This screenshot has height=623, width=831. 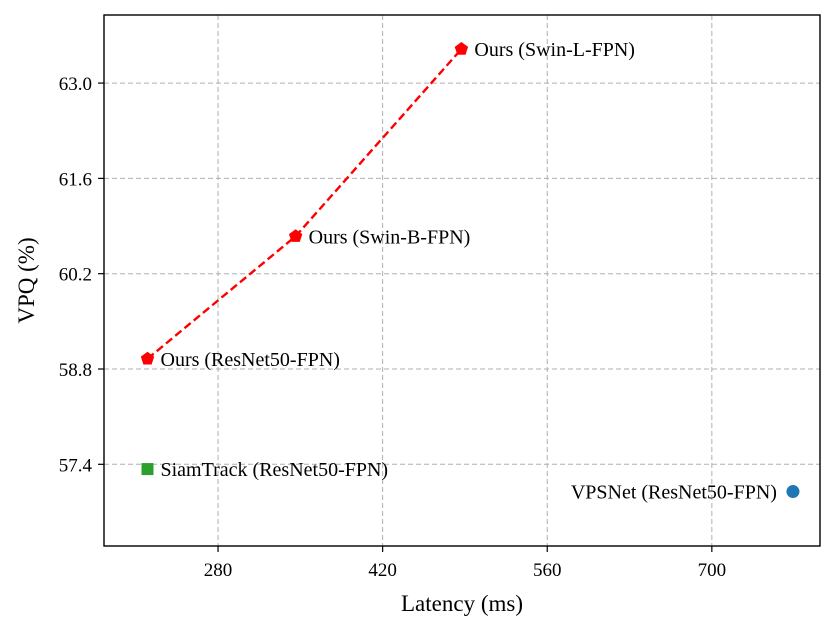 What do you see at coordinates (390, 237) in the screenshot?
I see `data-point-label: Ours (Swin-B-FPN)` at bounding box center [390, 237].